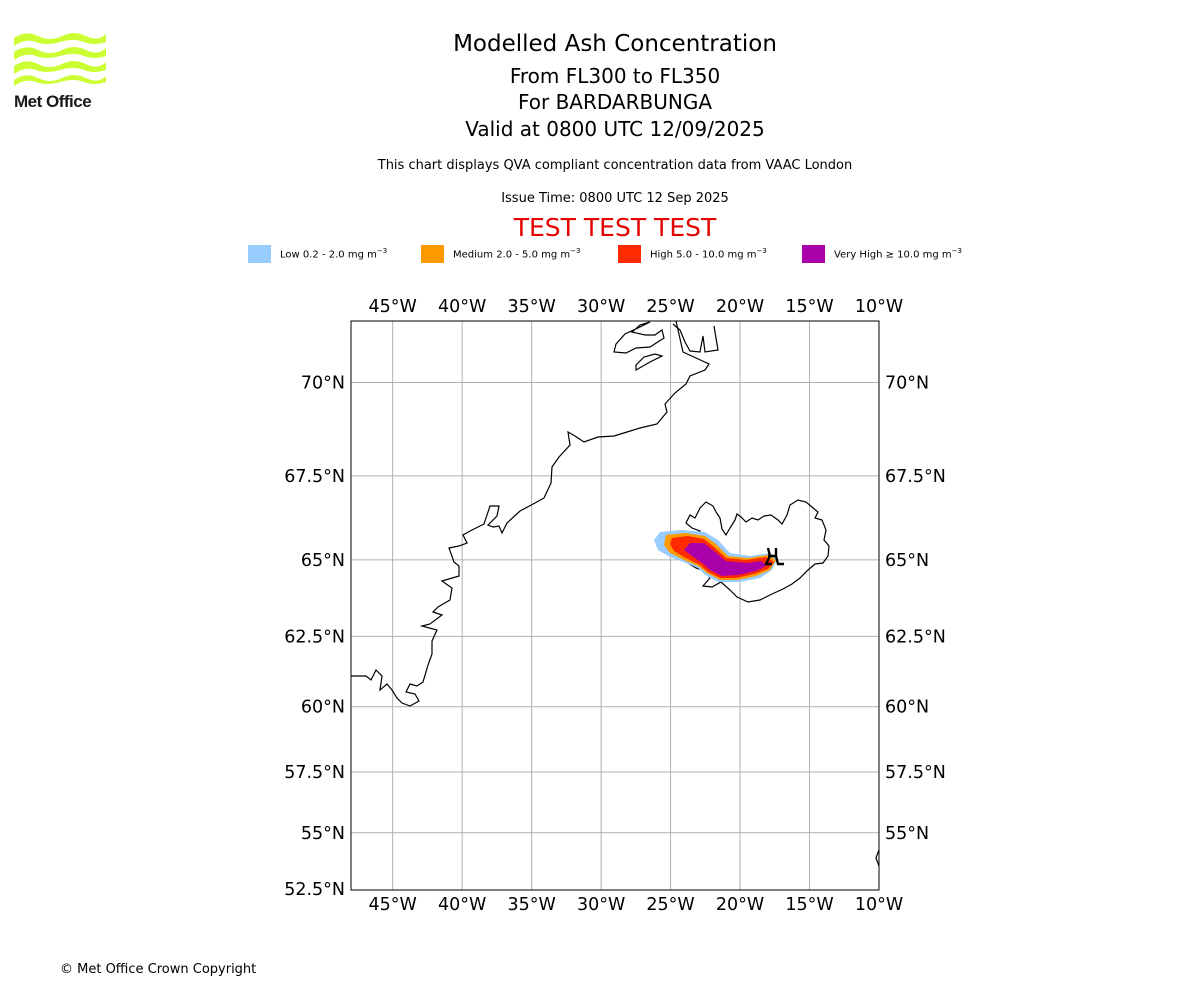 Image resolution: width=1200 pixels, height=1000 pixels. What do you see at coordinates (323, 834) in the screenshot?
I see `lat-label-left: 55°N` at bounding box center [323, 834].